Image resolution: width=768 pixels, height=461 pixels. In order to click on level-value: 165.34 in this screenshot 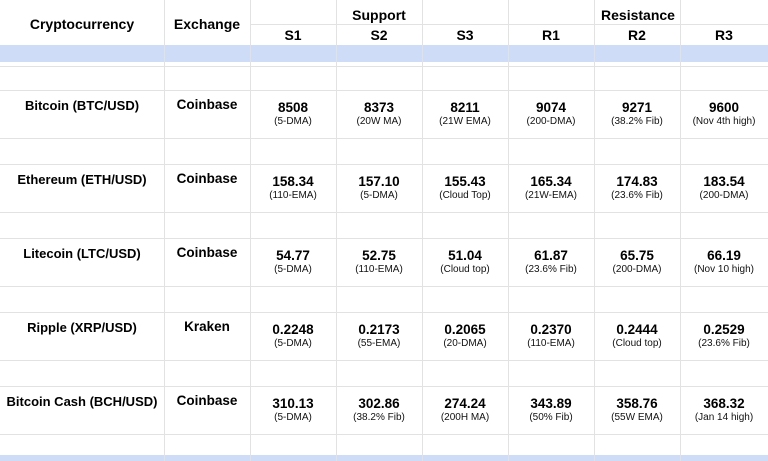, I will do `click(551, 181)`.